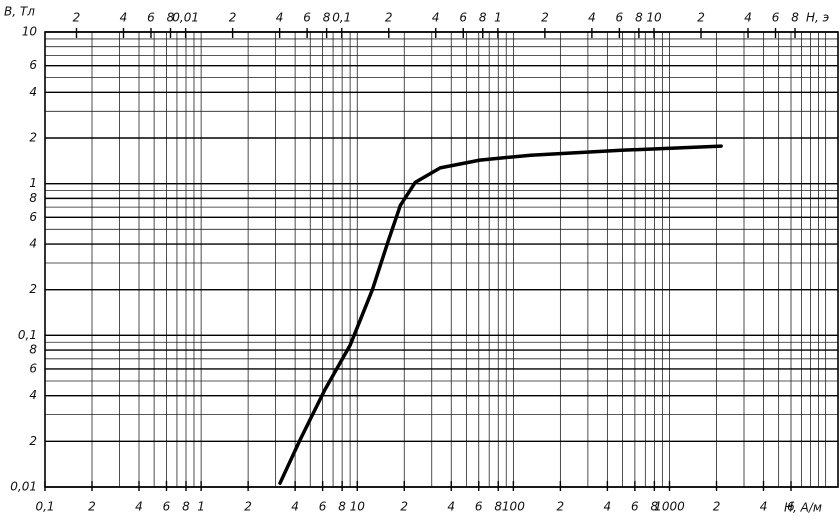 This screenshot has width=840, height=531. I want to click on x-tick-label: 1, so click(201, 507).